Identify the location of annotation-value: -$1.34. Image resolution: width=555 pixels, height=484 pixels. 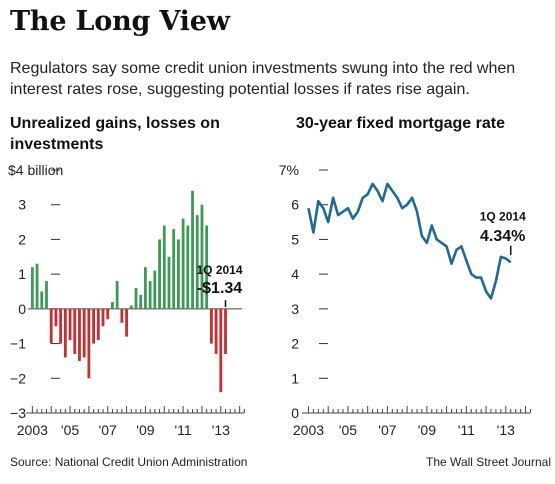
(219, 288).